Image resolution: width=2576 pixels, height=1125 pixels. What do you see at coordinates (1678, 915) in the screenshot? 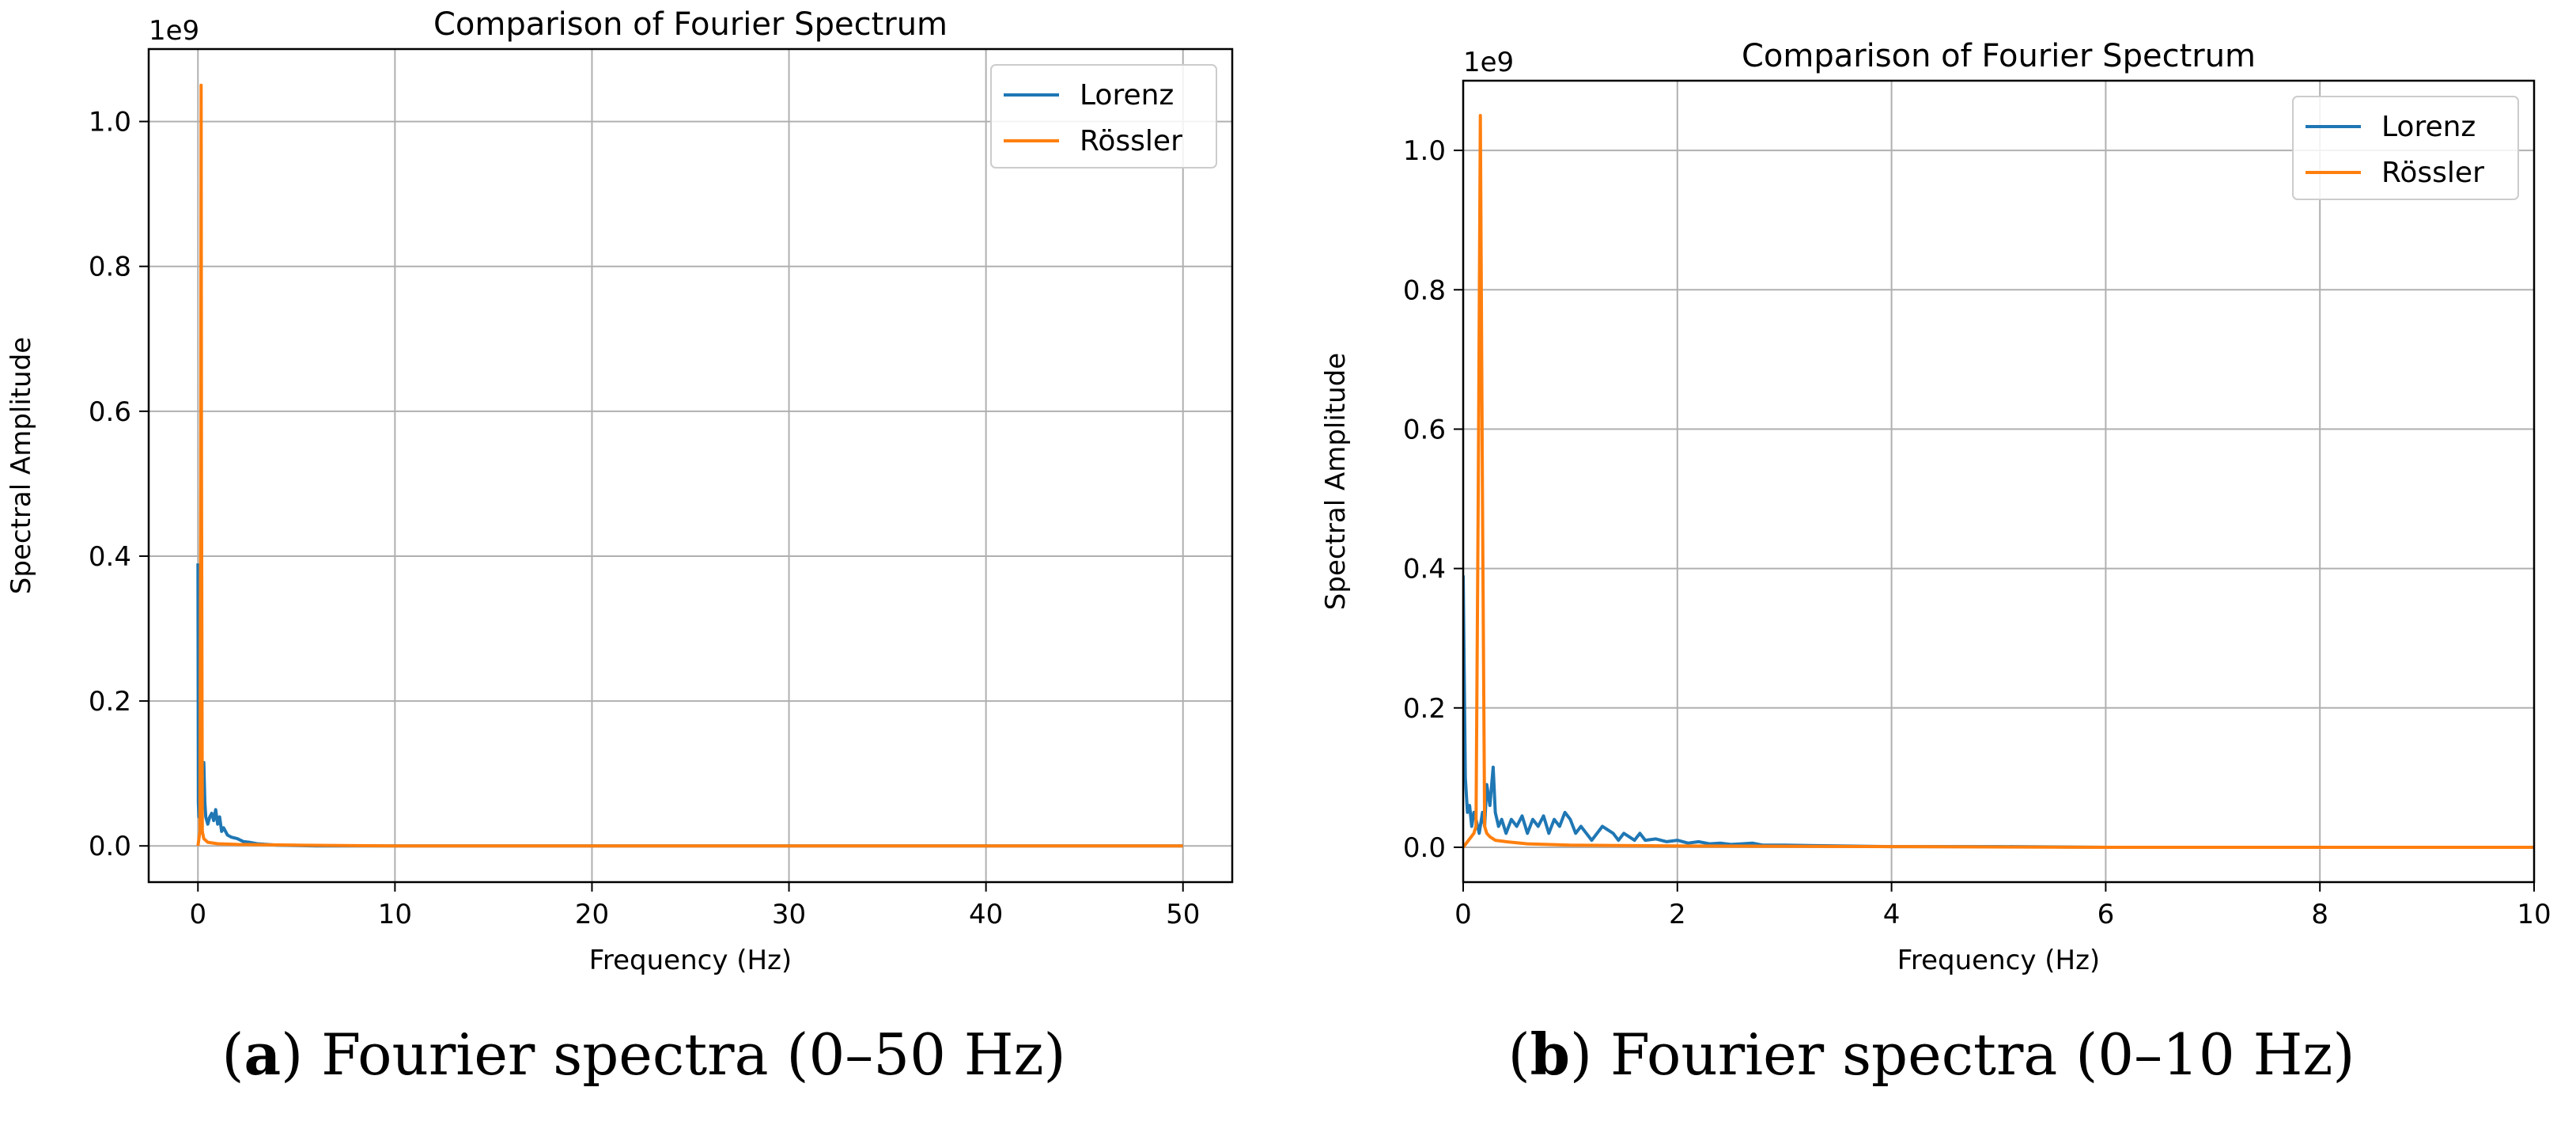
I see `chart-b-xtick-label-1: 2` at bounding box center [1678, 915].